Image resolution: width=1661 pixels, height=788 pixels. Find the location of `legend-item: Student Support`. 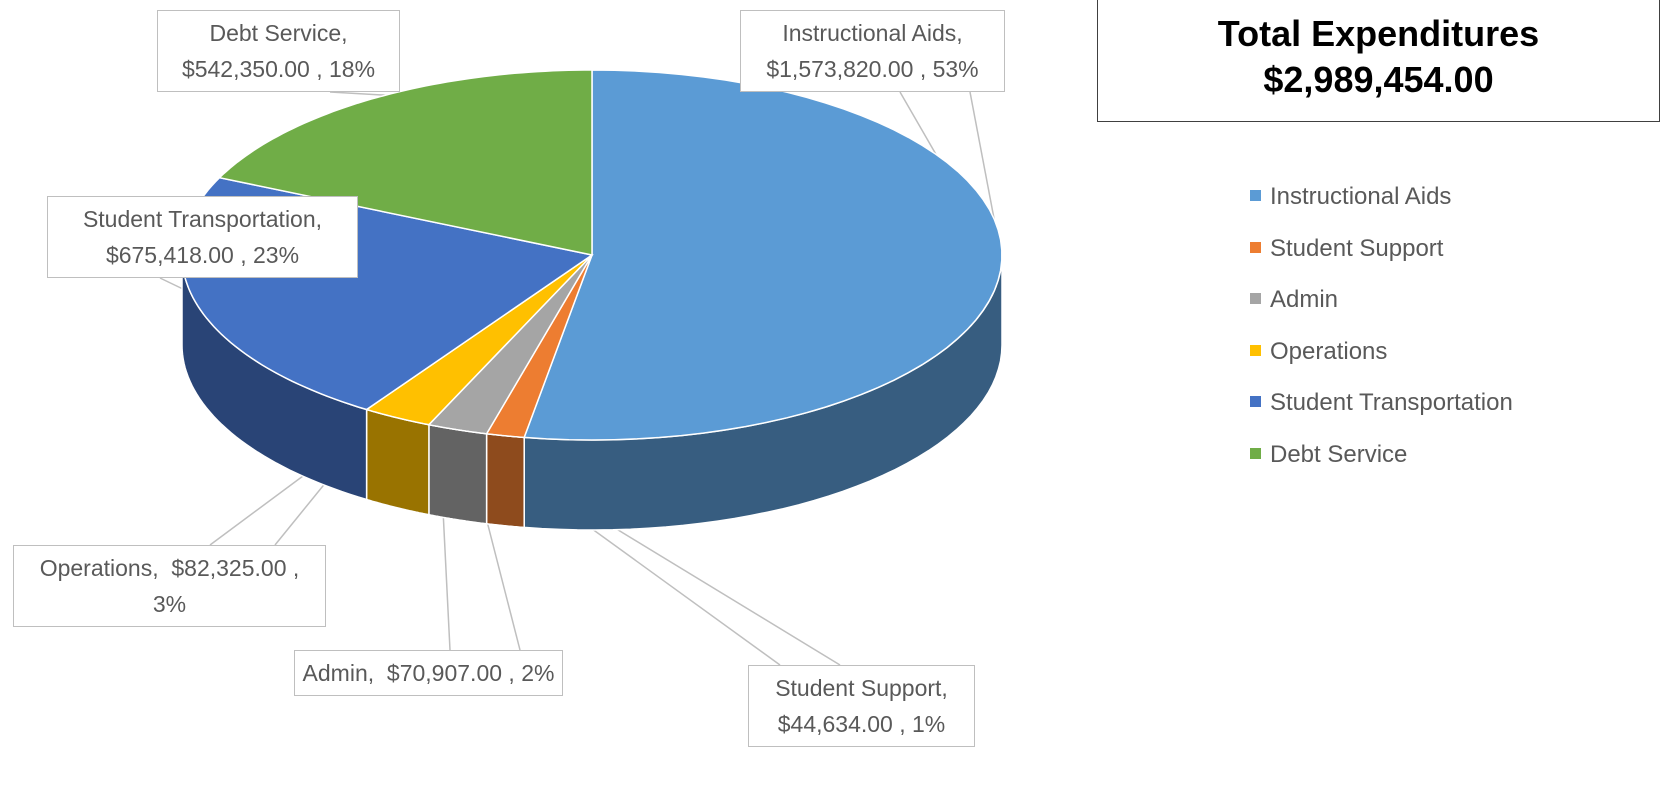

legend-item: Student Support is located at coordinates (1346, 249).